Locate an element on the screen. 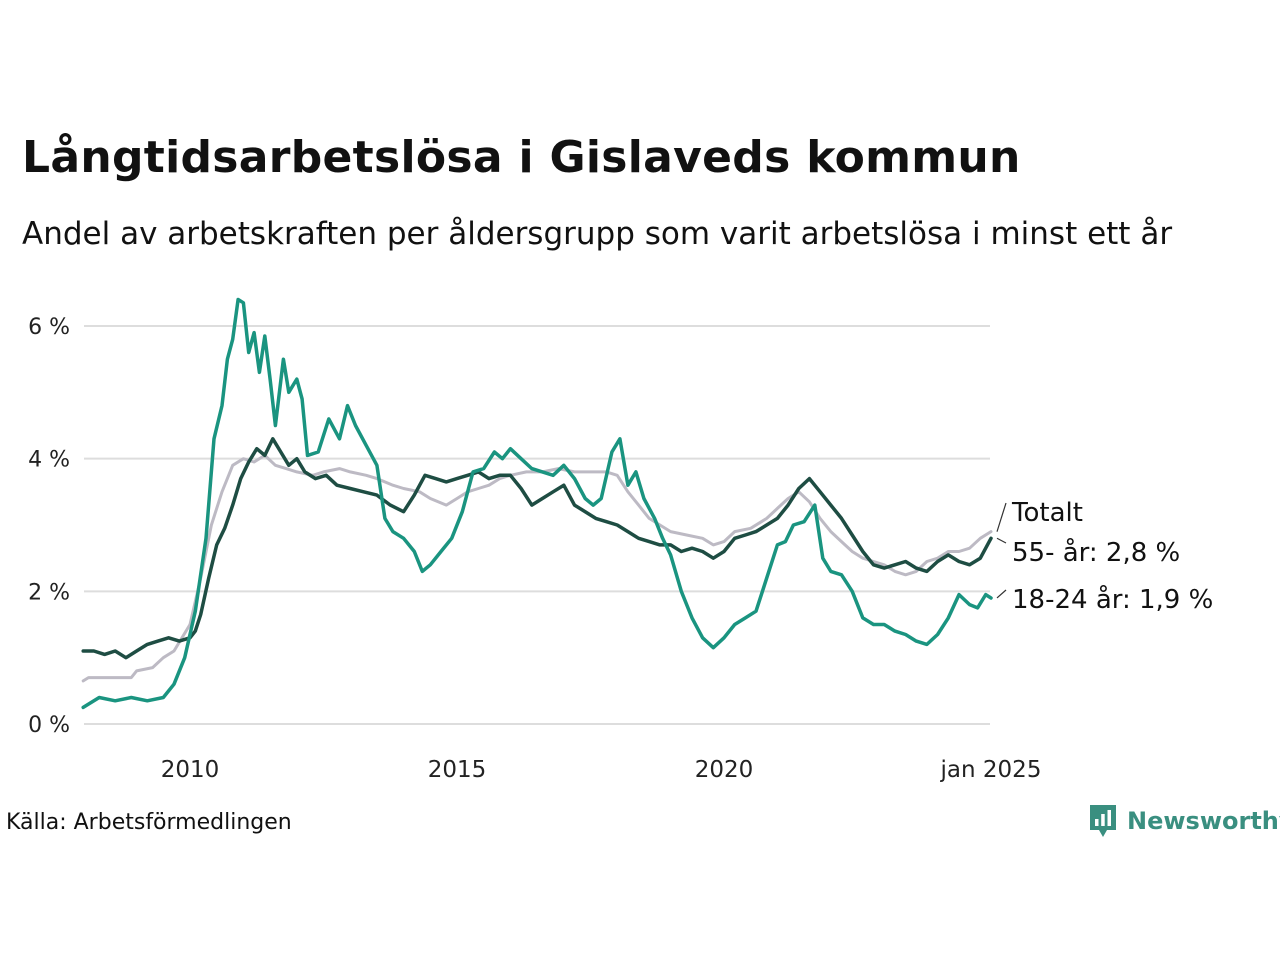 The height and width of the screenshot is (960, 1280). y-tick-label: 4 % is located at coordinates (49, 460).